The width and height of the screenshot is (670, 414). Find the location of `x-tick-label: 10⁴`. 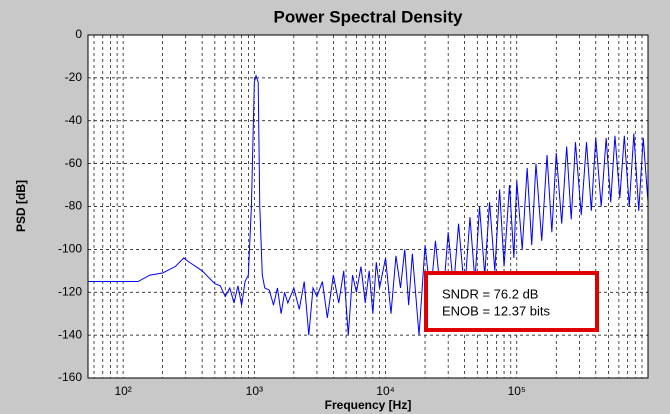

x-tick-label: 10⁴ is located at coordinates (385, 391).